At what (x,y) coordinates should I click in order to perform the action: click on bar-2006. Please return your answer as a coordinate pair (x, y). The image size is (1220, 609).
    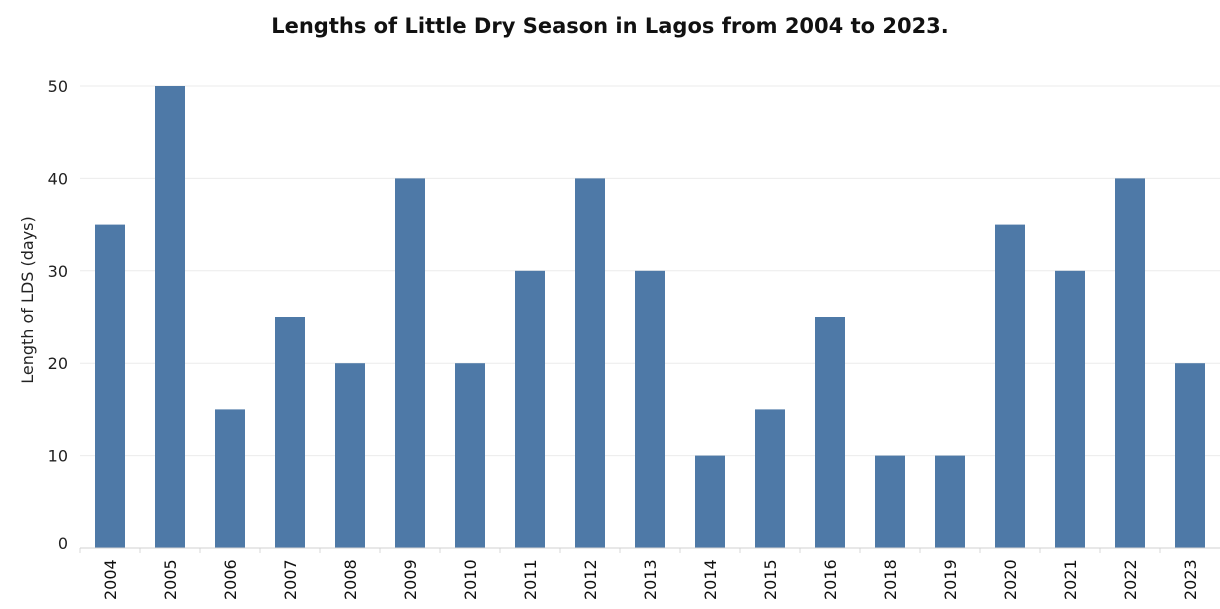
    Looking at the image, I should click on (230, 478).